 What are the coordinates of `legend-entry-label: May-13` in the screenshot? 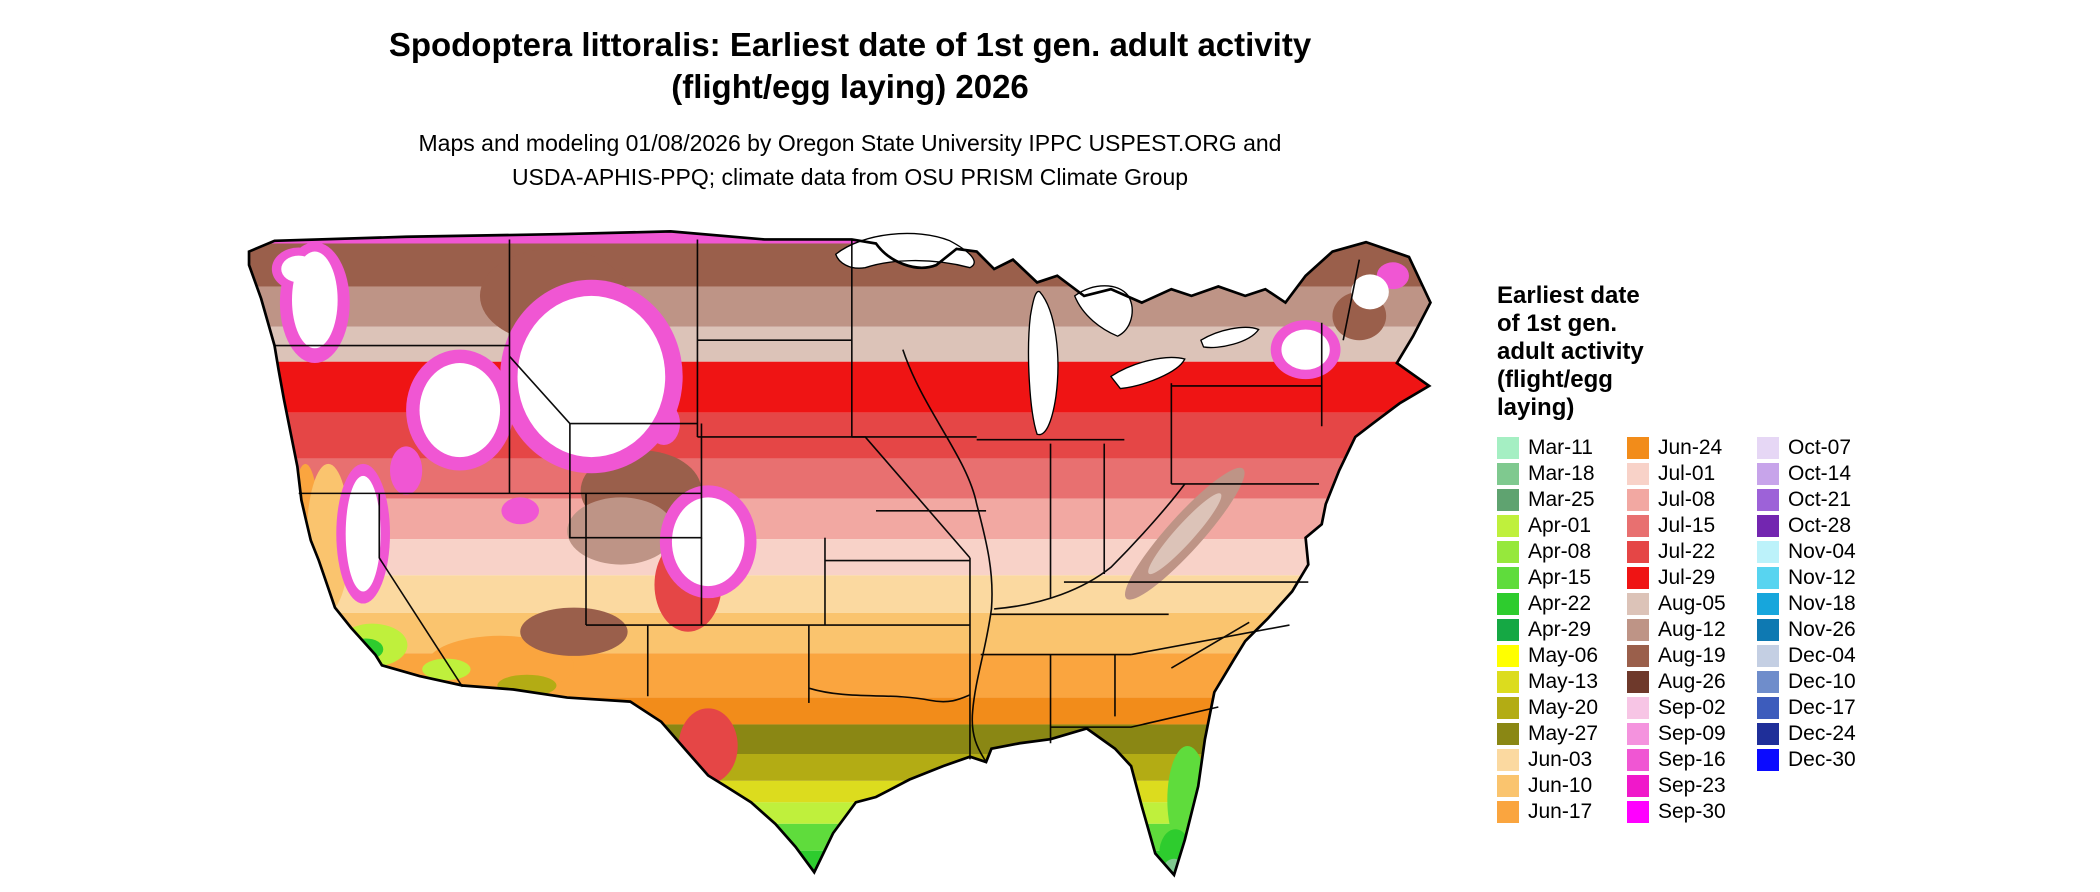 It's located at (1563, 681).